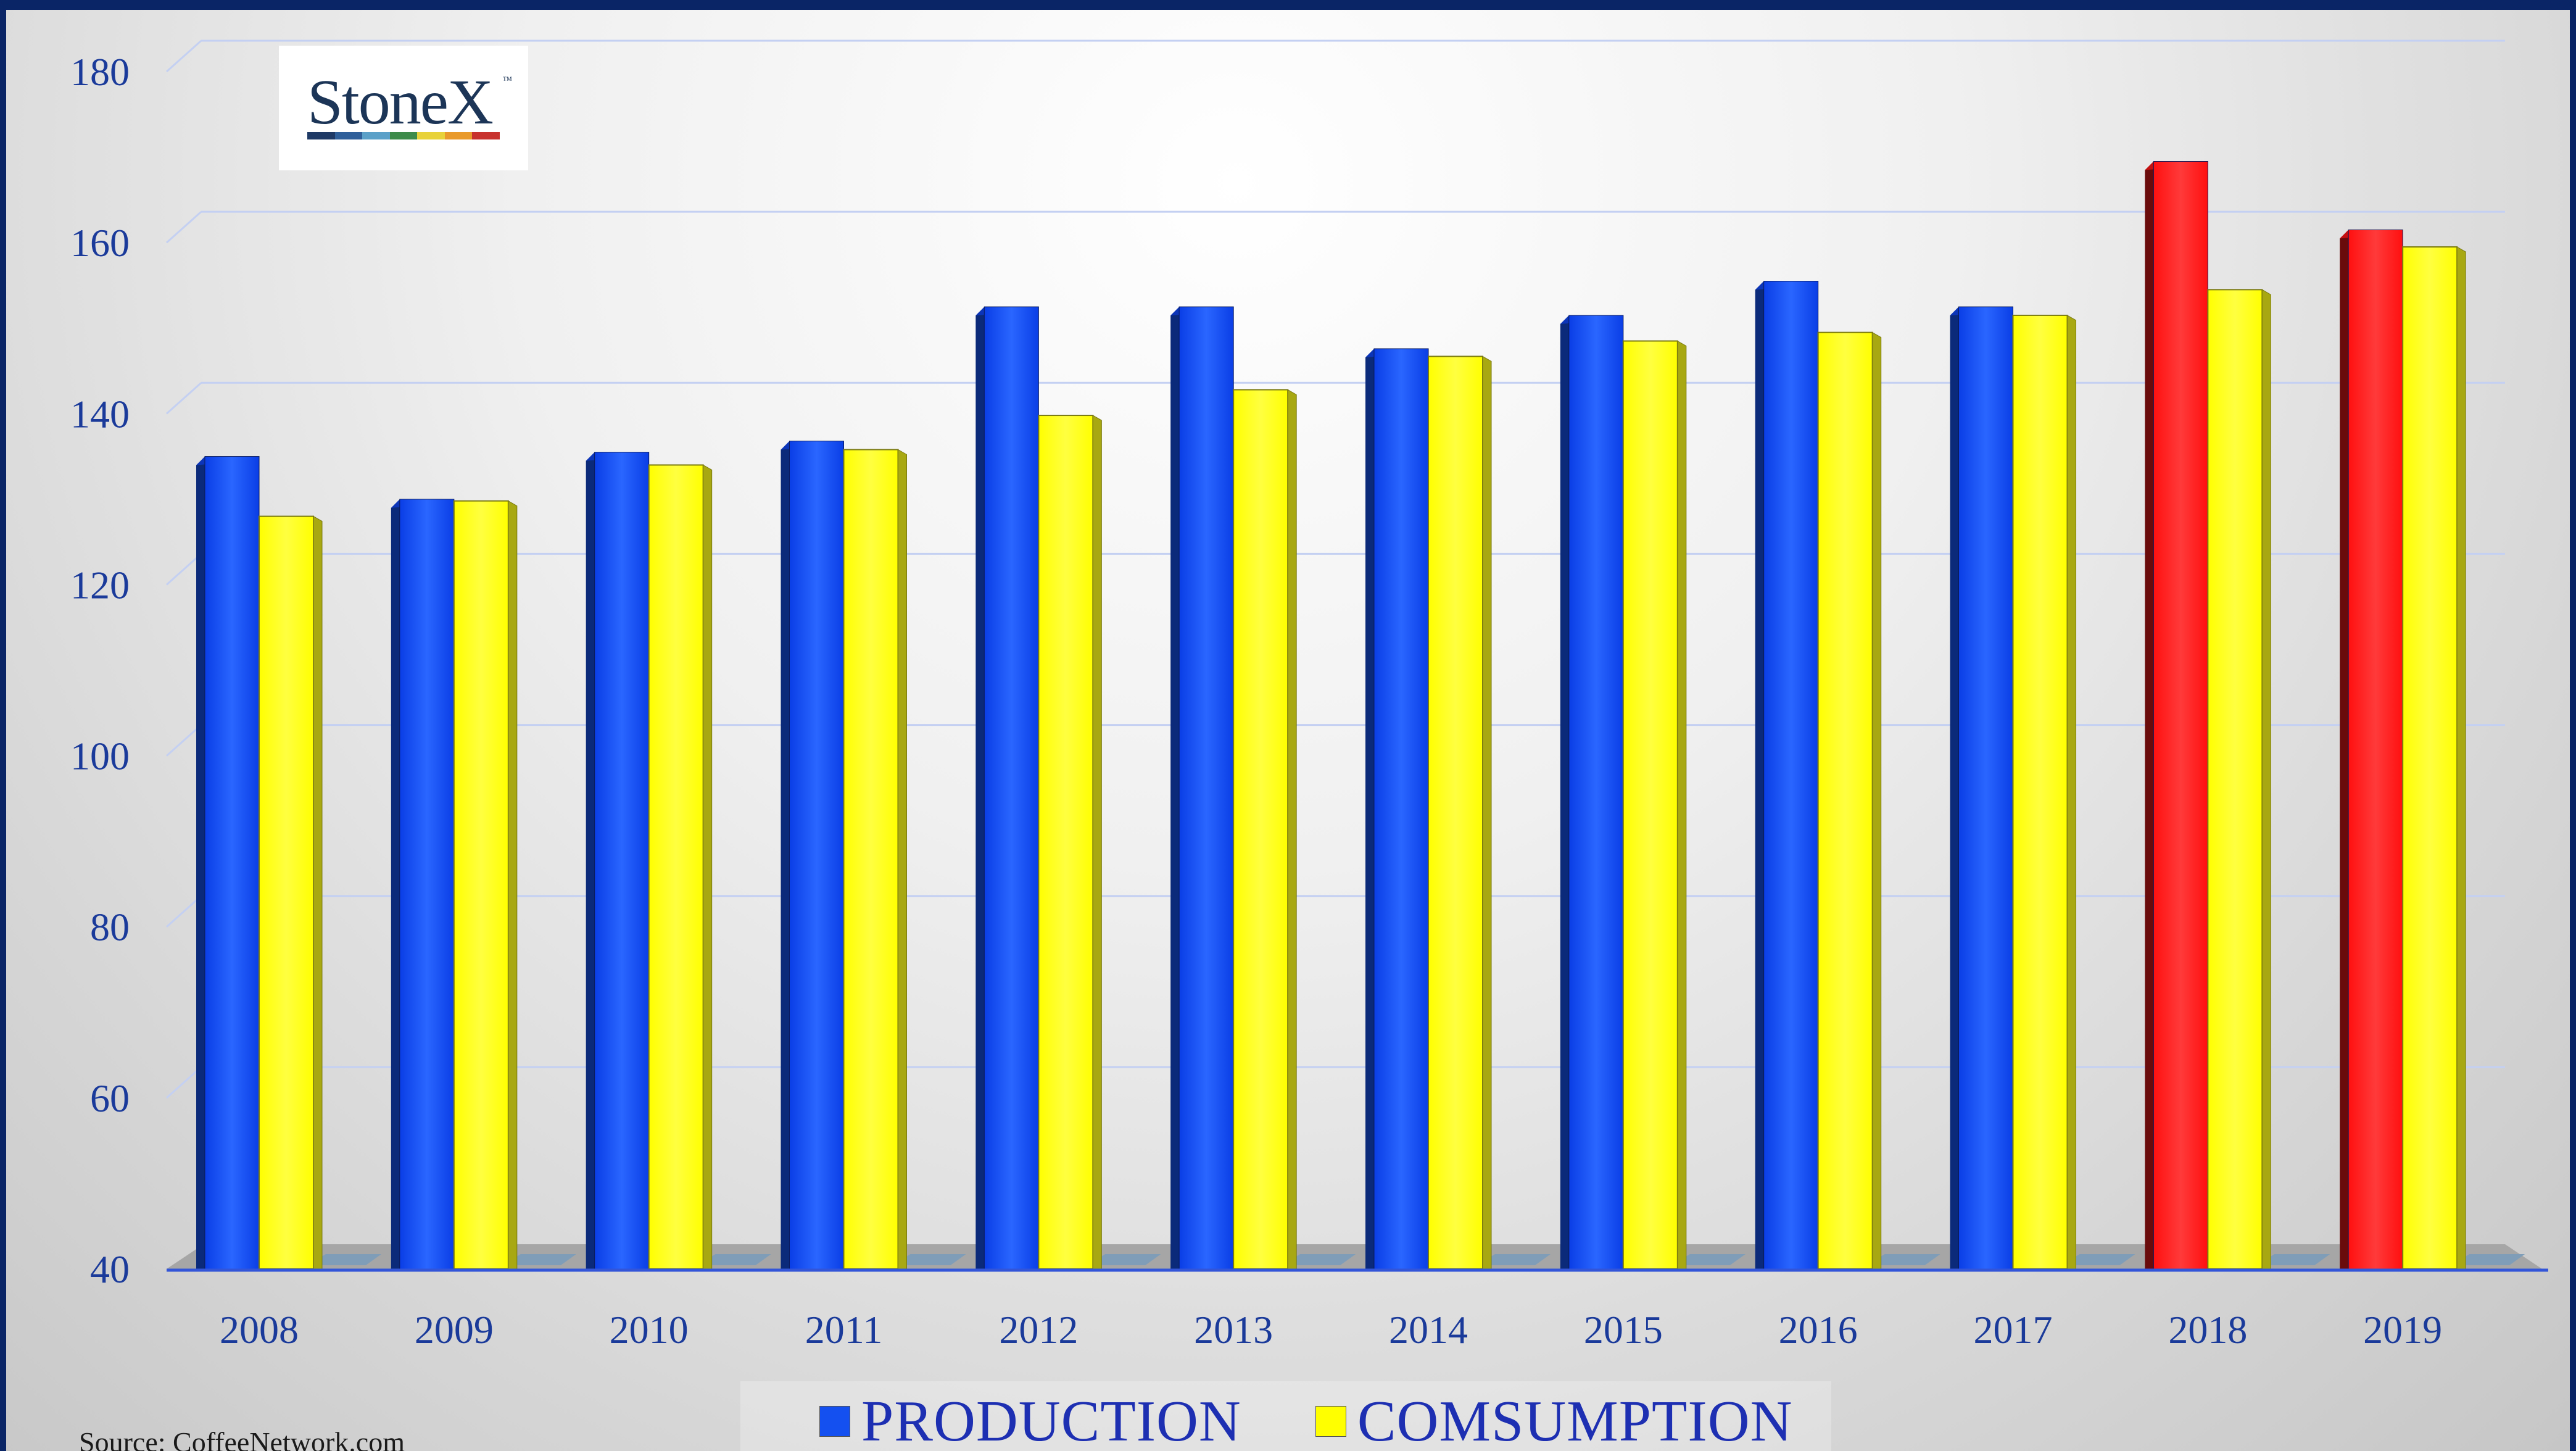 Image resolution: width=2576 pixels, height=1451 pixels. Describe the element at coordinates (2014, 1330) in the screenshot. I see `x-tick-label: 2017` at that location.